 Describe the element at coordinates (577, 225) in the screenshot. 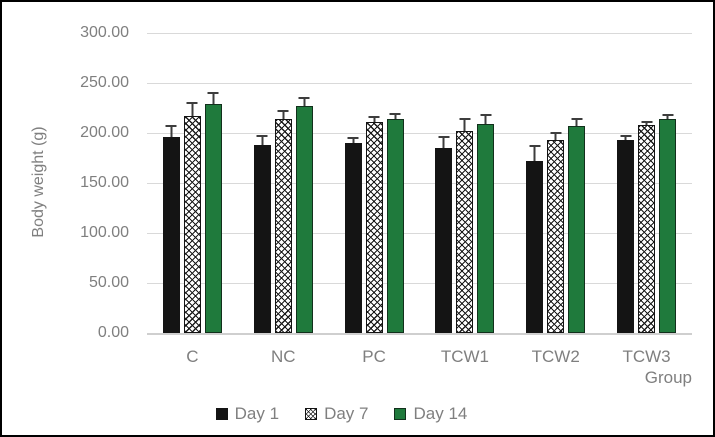

I see `bar-day14-tcw2` at that location.